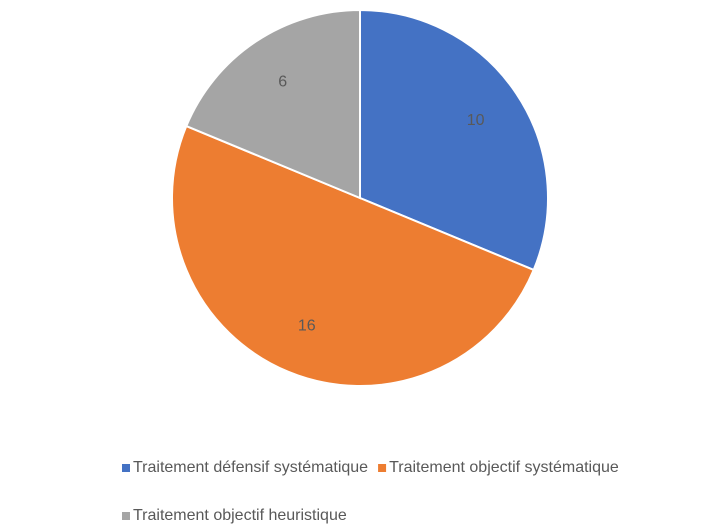 Image resolution: width=717 pixels, height=529 pixels. What do you see at coordinates (504, 467) in the screenshot?
I see `legend-label: Traitement objectif systématique` at bounding box center [504, 467].